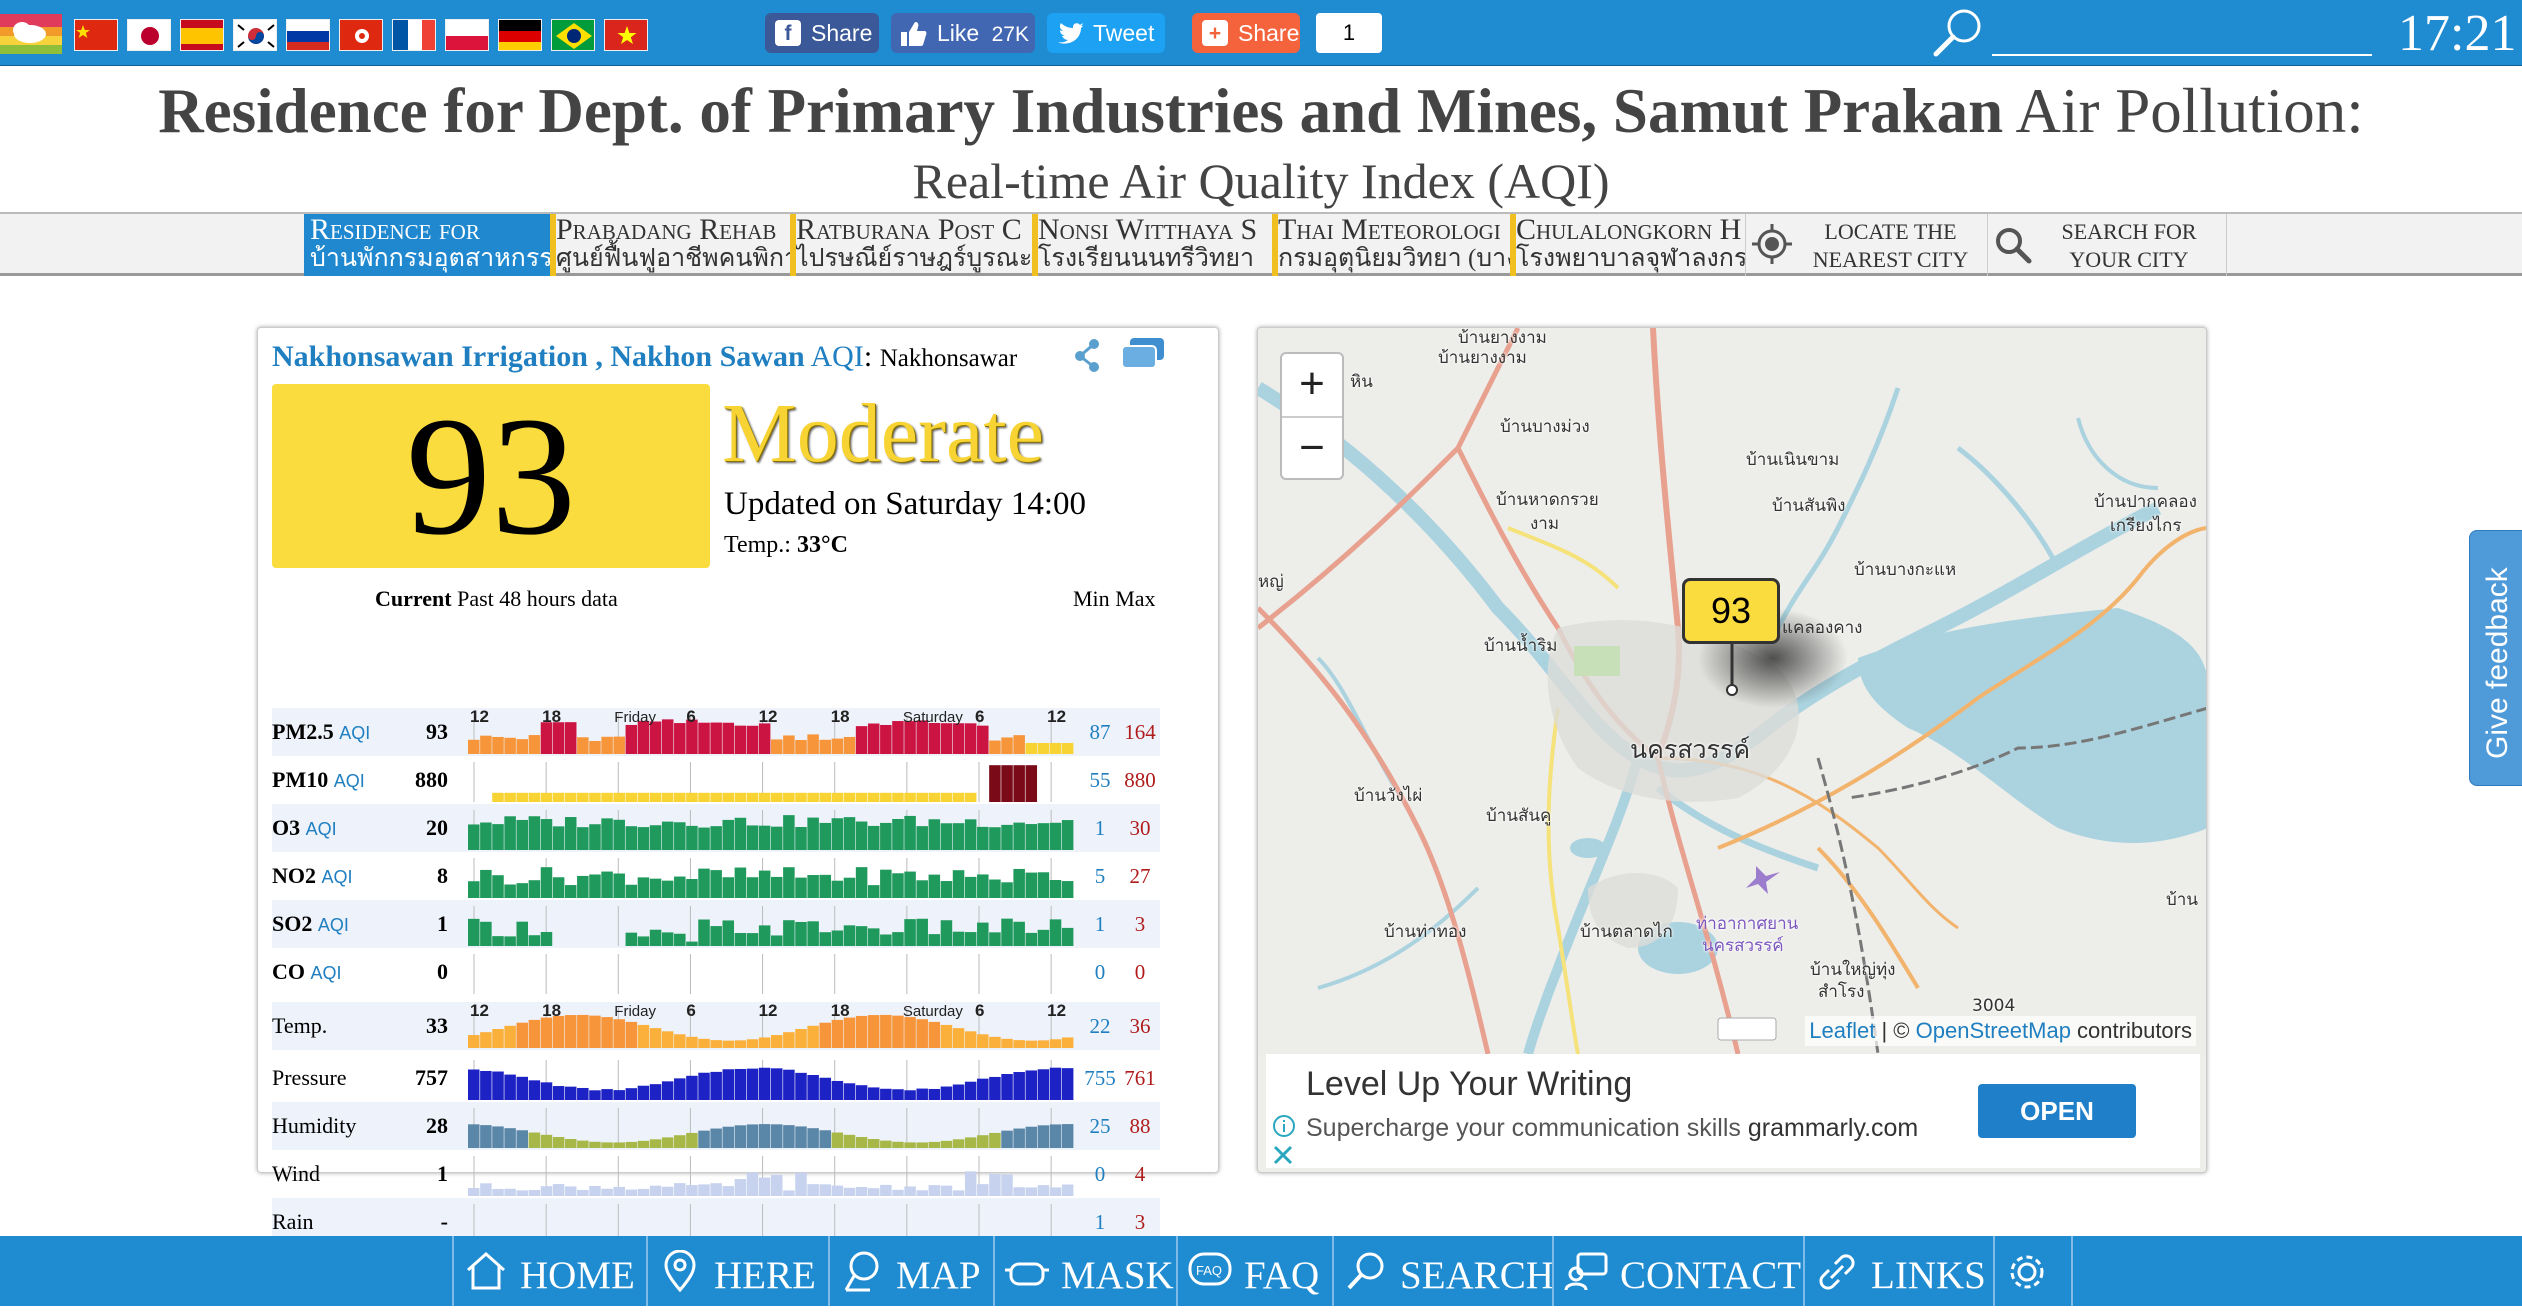  Describe the element at coordinates (1283, 1155) in the screenshot. I see `ad-close-icon` at that location.